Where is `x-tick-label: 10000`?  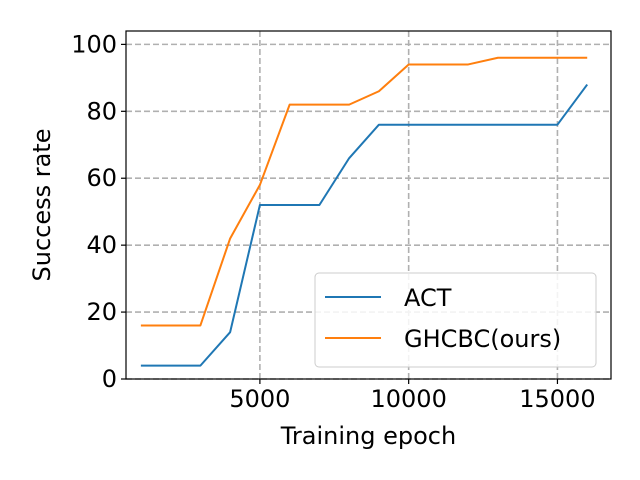 x-tick-label: 10000 is located at coordinates (408, 399).